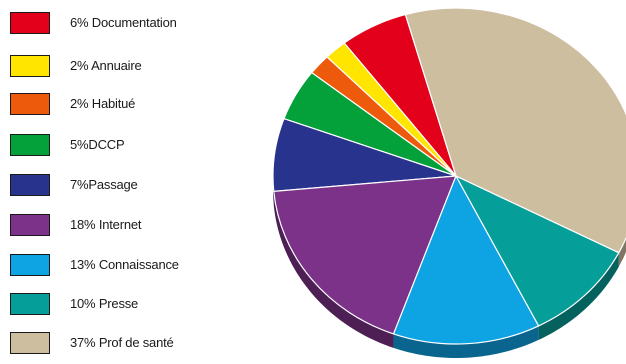 The image size is (626, 364). I want to click on legend-item-internet: 18% Internet, so click(135, 226).